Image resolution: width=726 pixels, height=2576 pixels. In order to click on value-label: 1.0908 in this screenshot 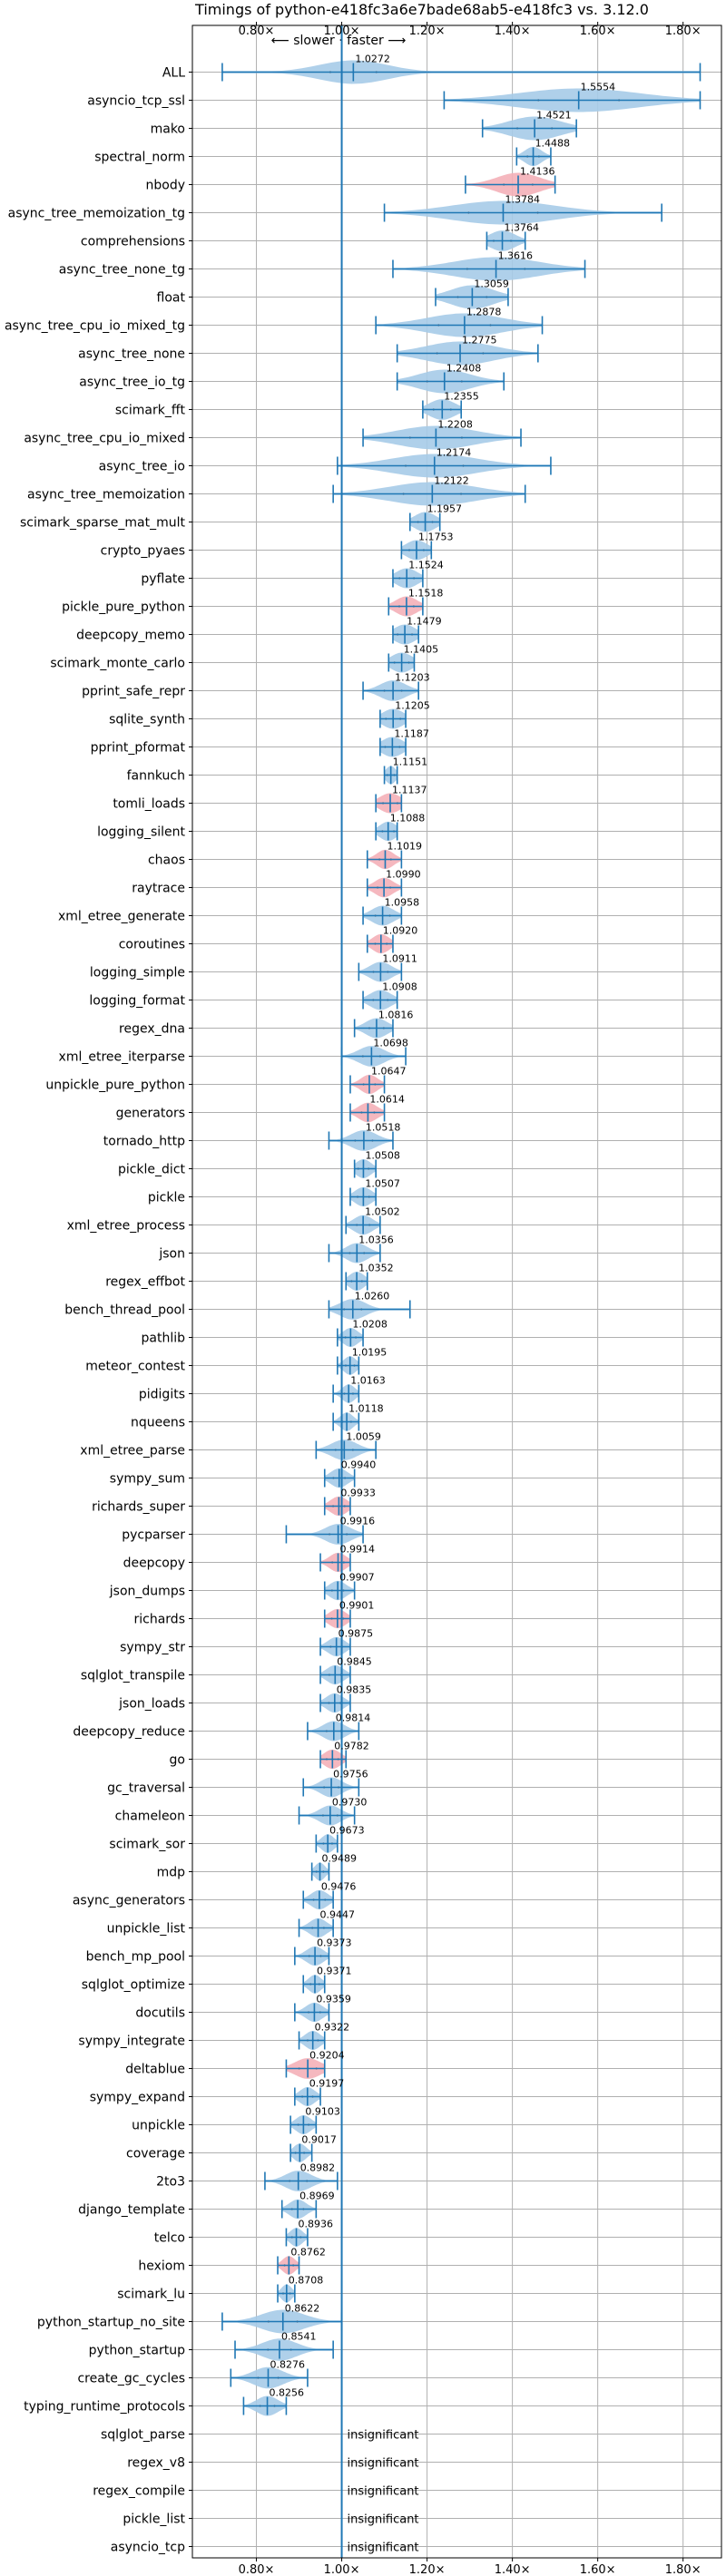, I will do `click(399, 987)`.